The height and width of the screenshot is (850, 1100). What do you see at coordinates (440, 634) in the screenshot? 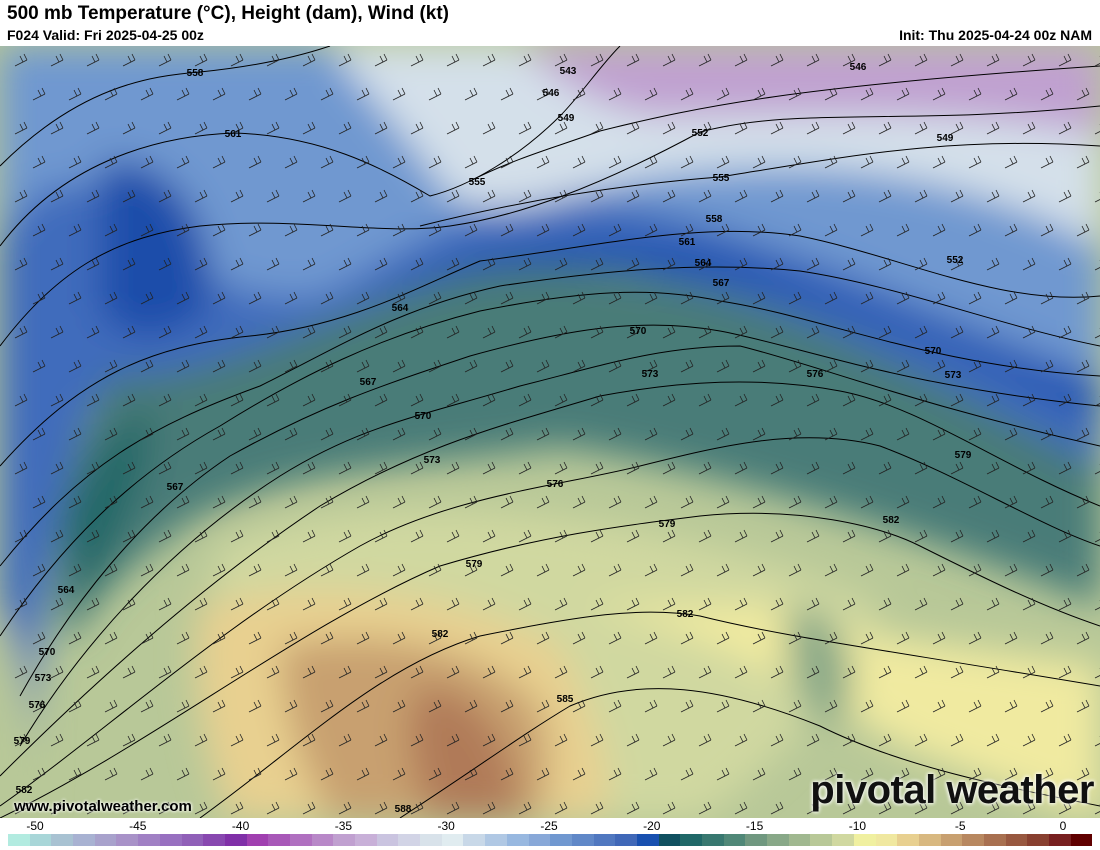
I see `contour-label: 582` at bounding box center [440, 634].